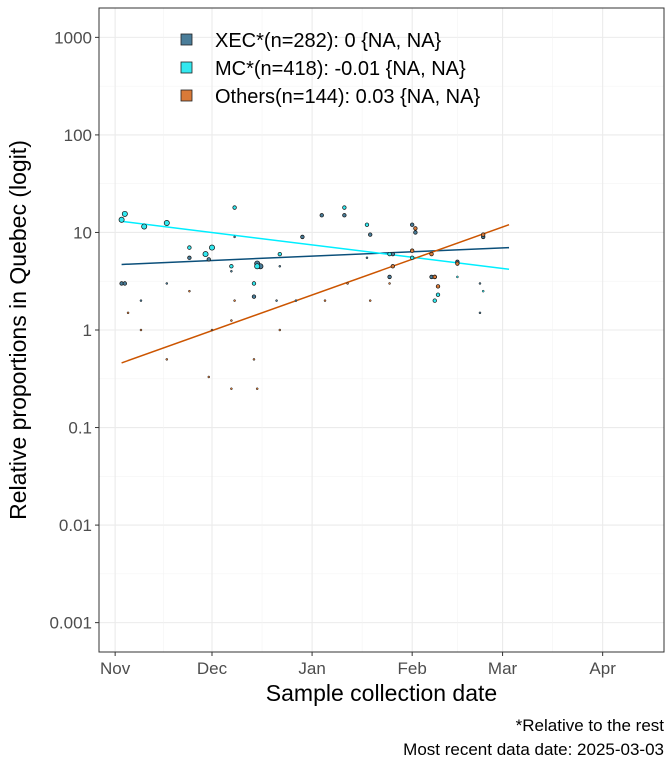 Image resolution: width=672 pixels, height=768 pixels. I want to click on legend-label-1: MC*(n=418): -0.01 {NA, NA}, so click(340, 69).